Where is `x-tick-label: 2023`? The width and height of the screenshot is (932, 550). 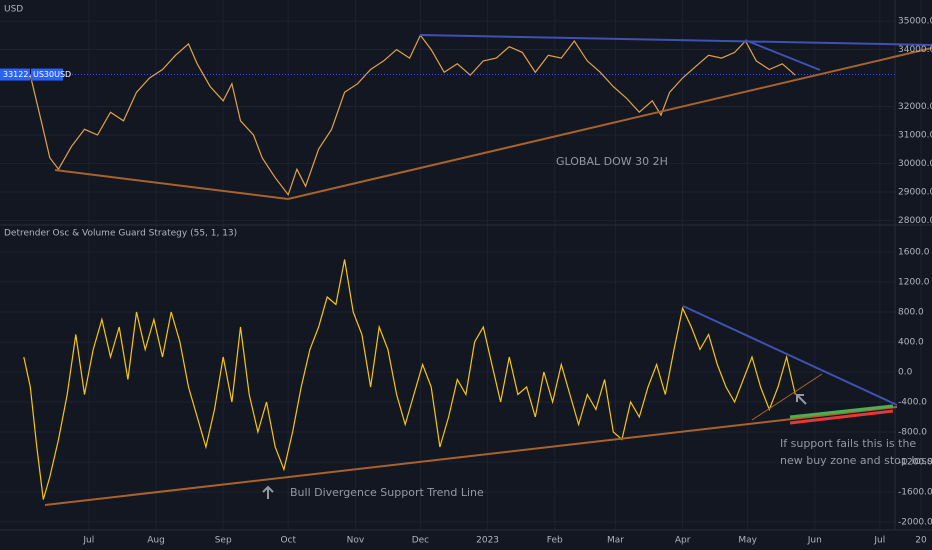 x-tick-label: 2023 is located at coordinates (487, 541).